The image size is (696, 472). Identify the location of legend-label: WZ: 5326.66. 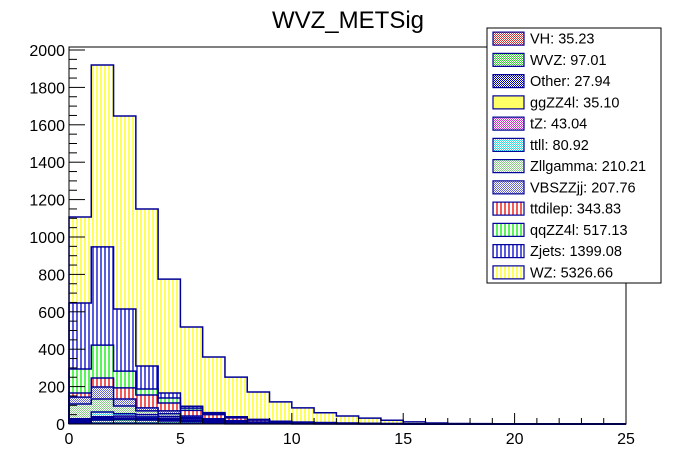
(571, 273).